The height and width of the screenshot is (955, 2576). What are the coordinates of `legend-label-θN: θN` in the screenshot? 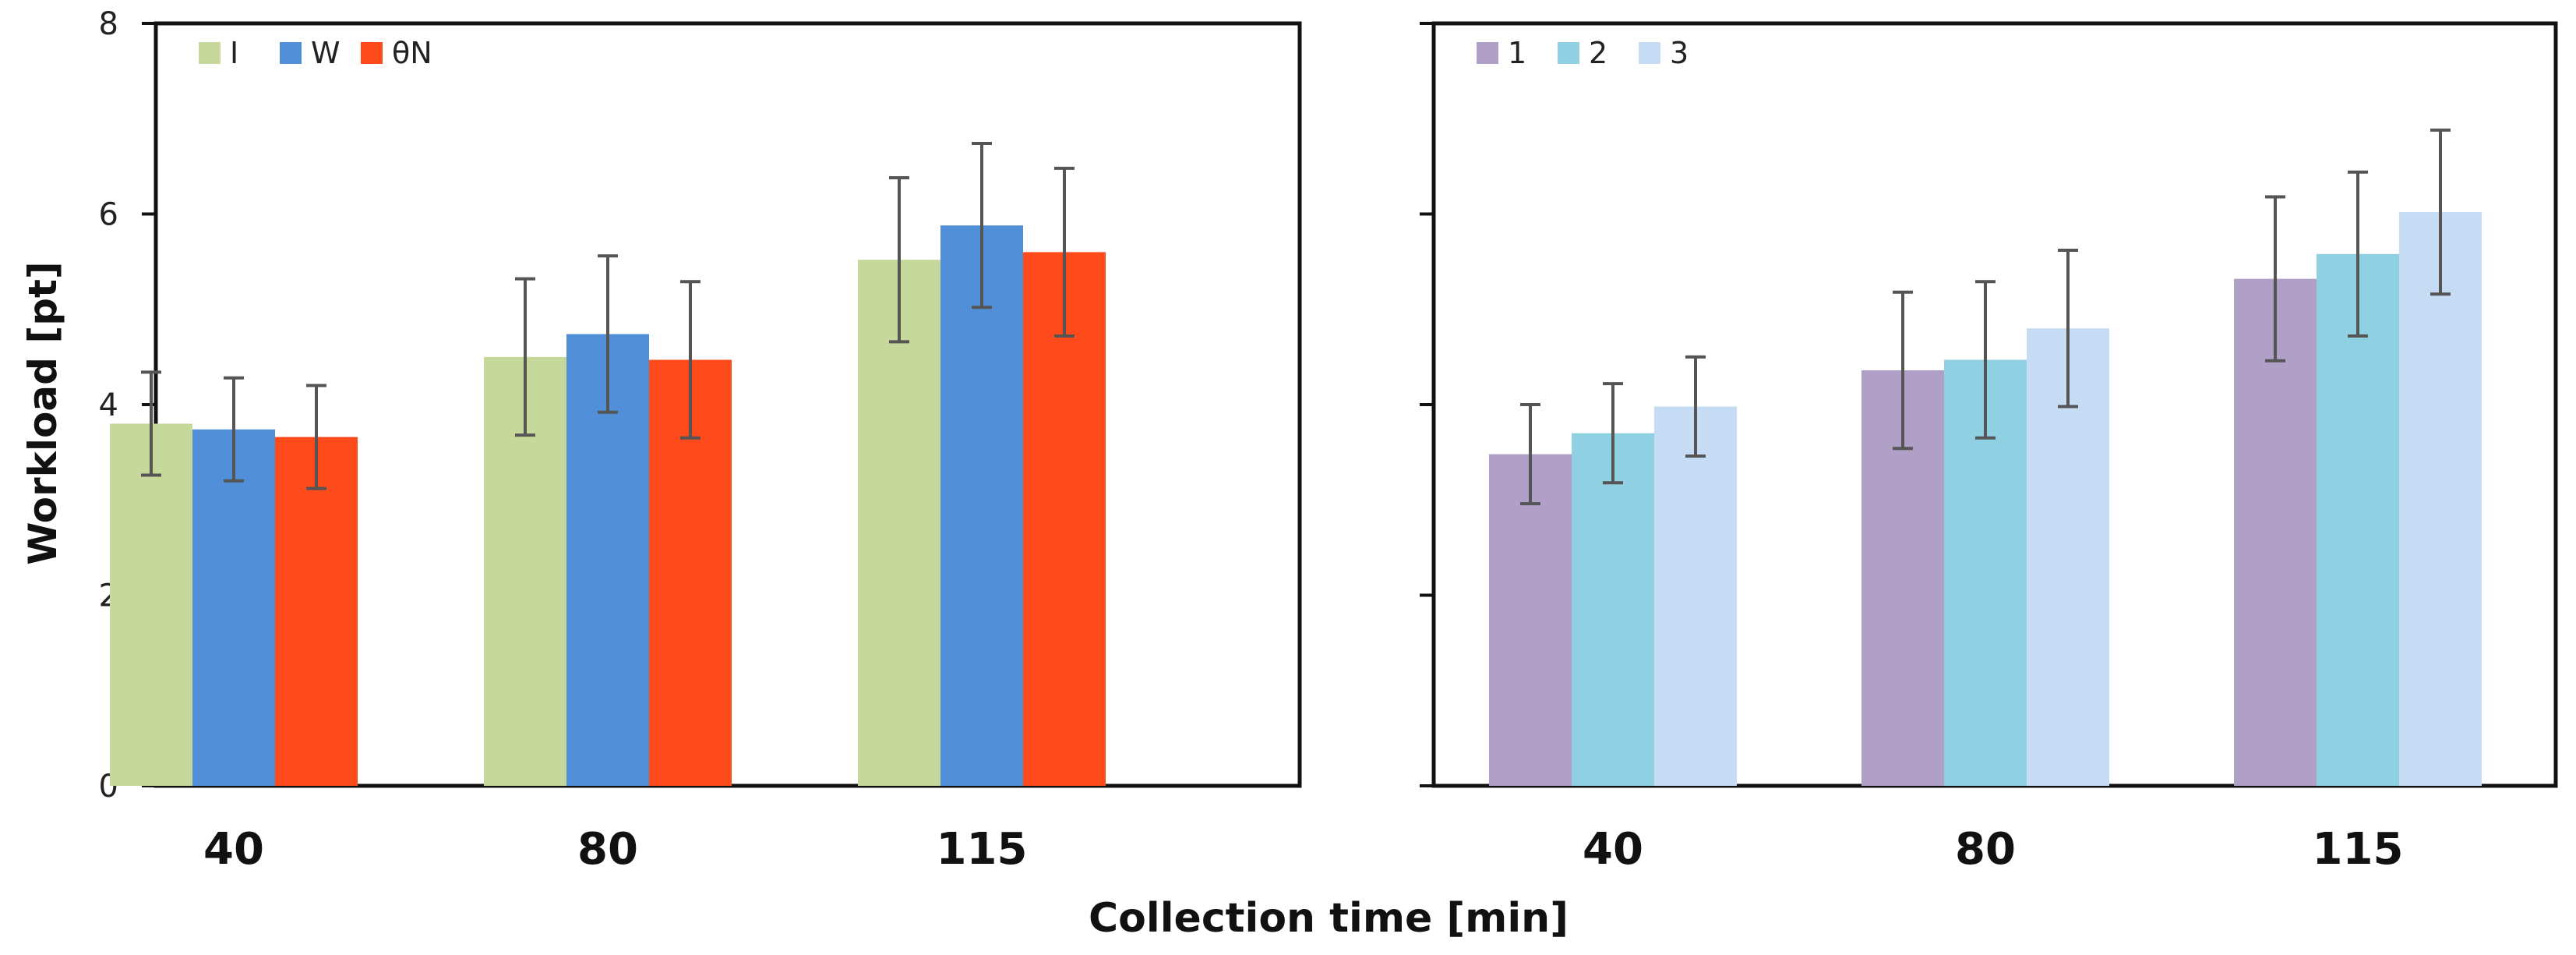 It's located at (412, 53).